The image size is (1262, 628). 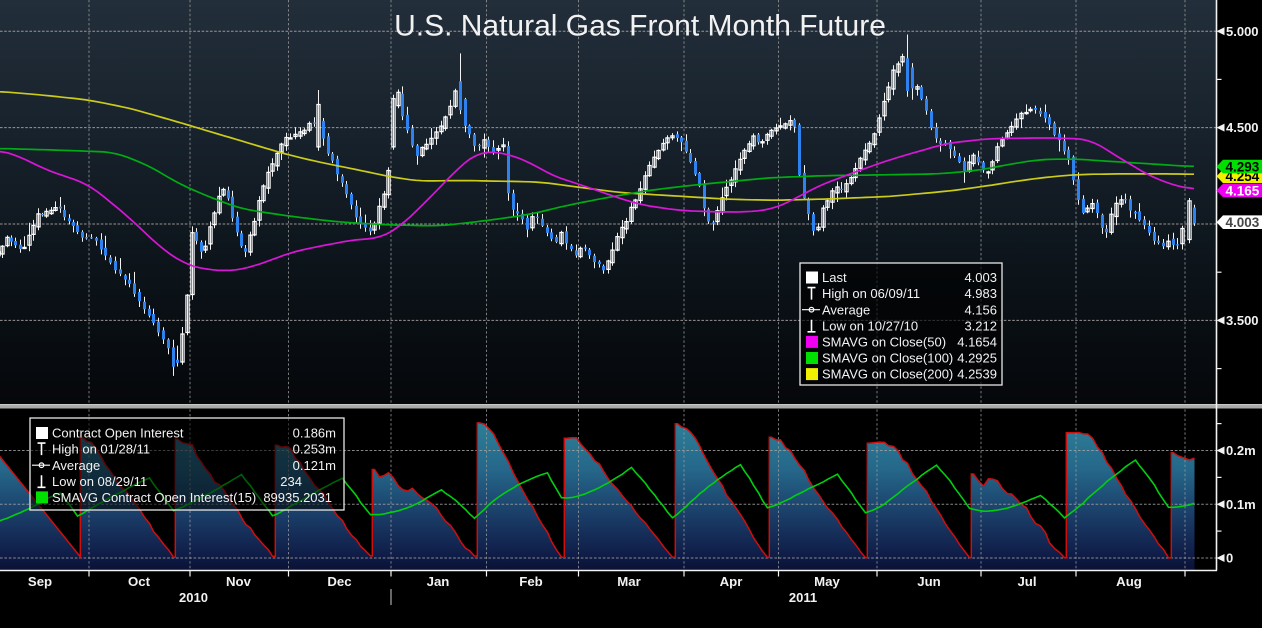 What do you see at coordinates (980, 293) in the screenshot?
I see `svg-text: 4.983` at bounding box center [980, 293].